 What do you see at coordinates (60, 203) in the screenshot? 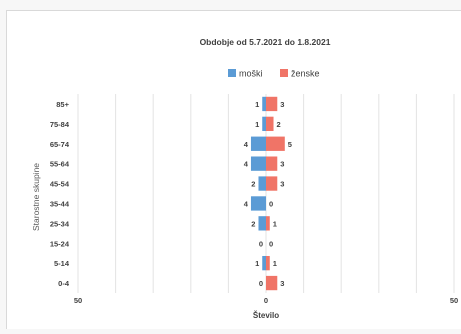
I see `category-label: 35-44` at bounding box center [60, 203].